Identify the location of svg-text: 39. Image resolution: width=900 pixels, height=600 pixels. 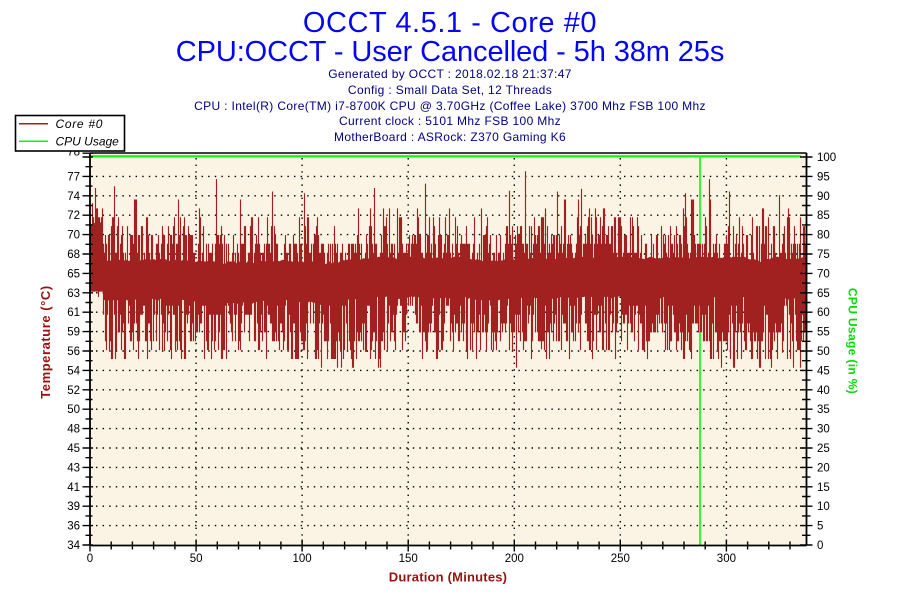
(73, 507).